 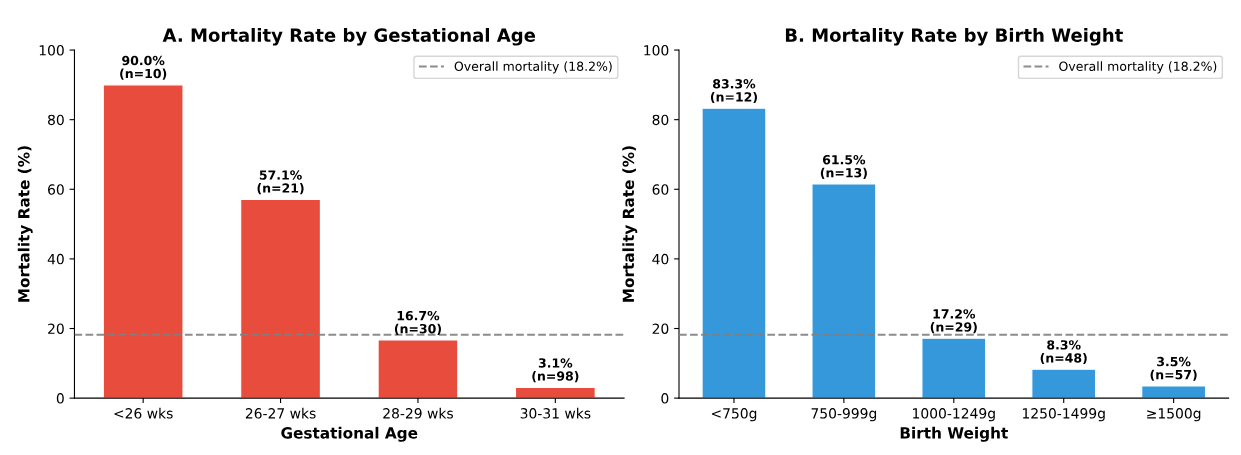 I want to click on data-label: 17.2% (n=29), so click(x=953, y=321).